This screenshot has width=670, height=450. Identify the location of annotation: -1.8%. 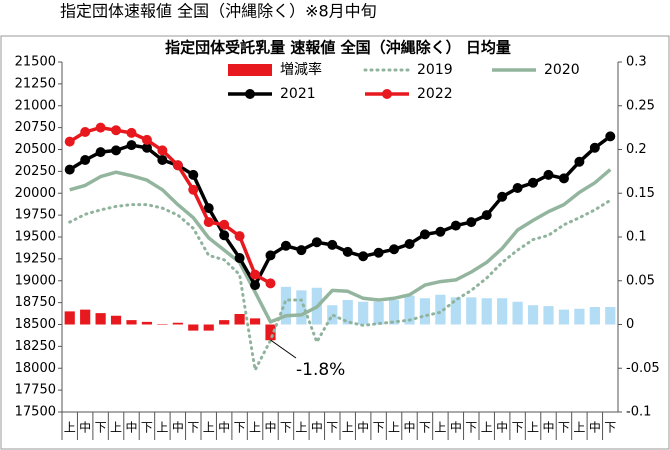
(320, 370).